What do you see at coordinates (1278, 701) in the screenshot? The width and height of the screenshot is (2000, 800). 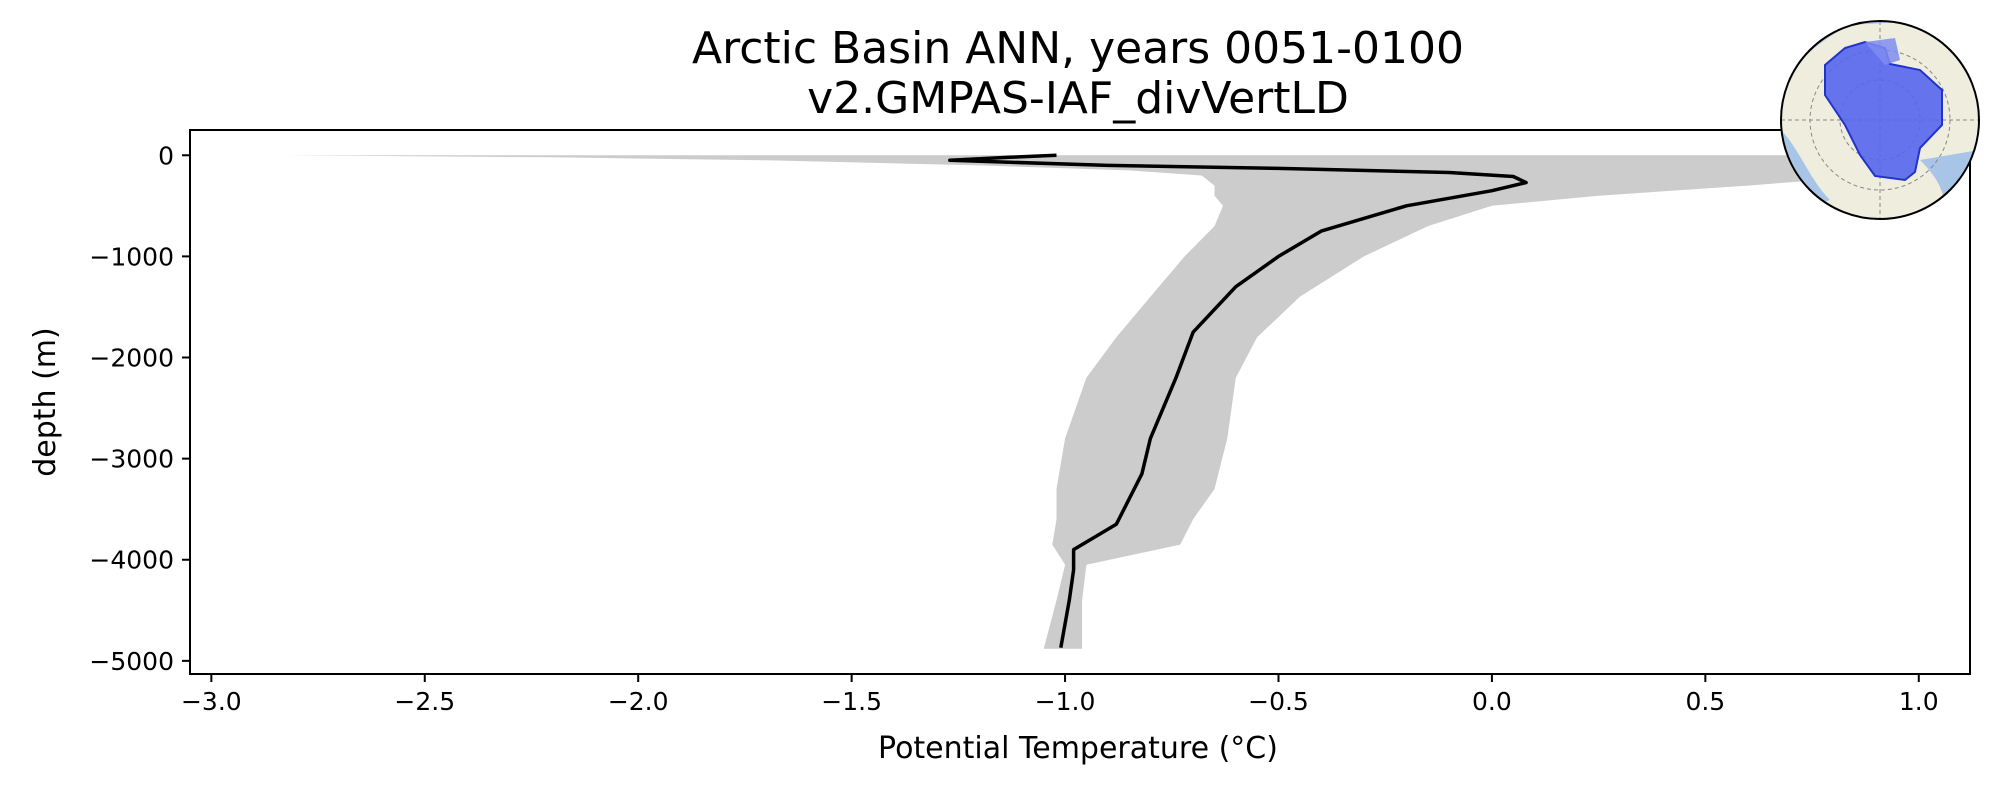 I see `x-tick-label: −0.5` at bounding box center [1278, 701].